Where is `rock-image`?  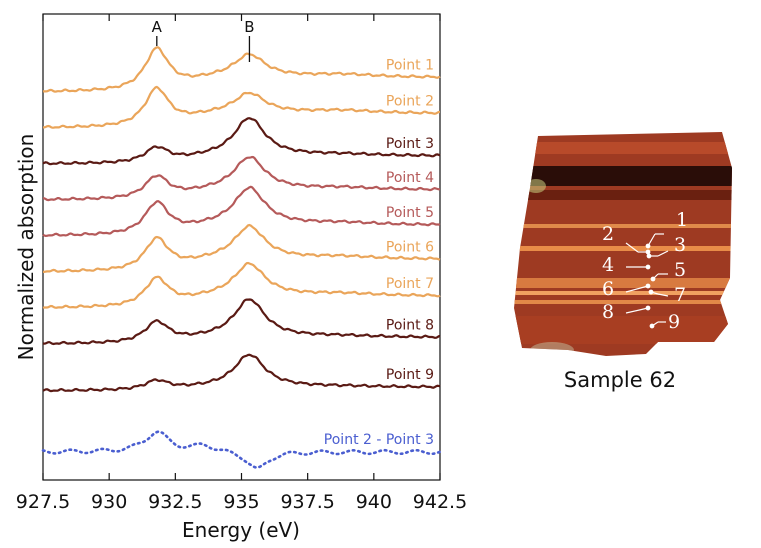 rock-image is located at coordinates (623, 244).